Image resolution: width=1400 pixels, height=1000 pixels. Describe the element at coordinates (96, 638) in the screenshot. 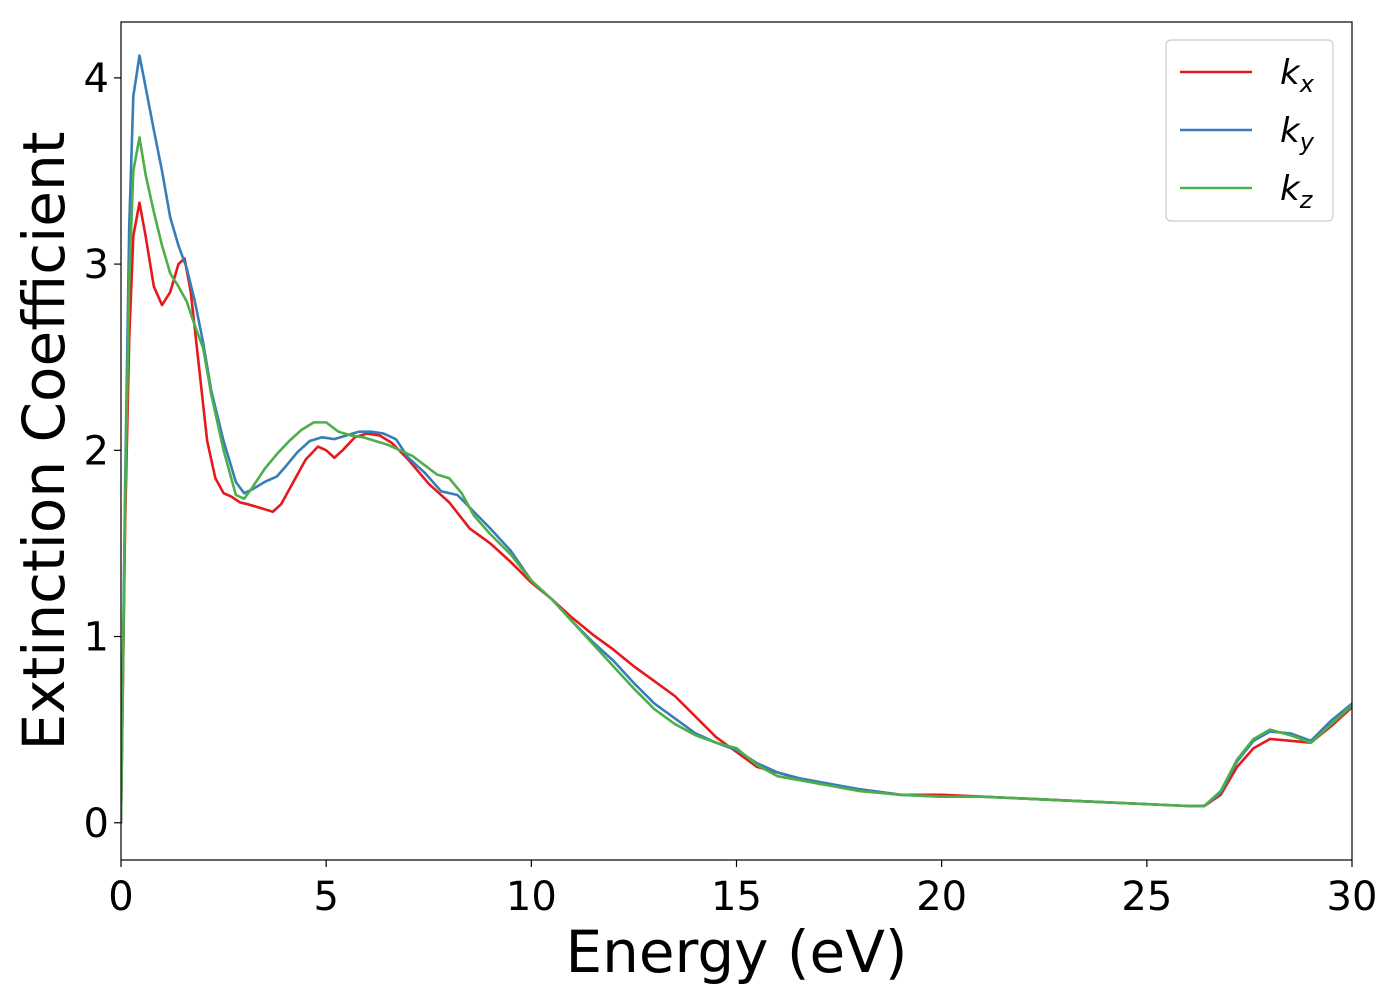

I see `y-tick-label: 1` at that location.